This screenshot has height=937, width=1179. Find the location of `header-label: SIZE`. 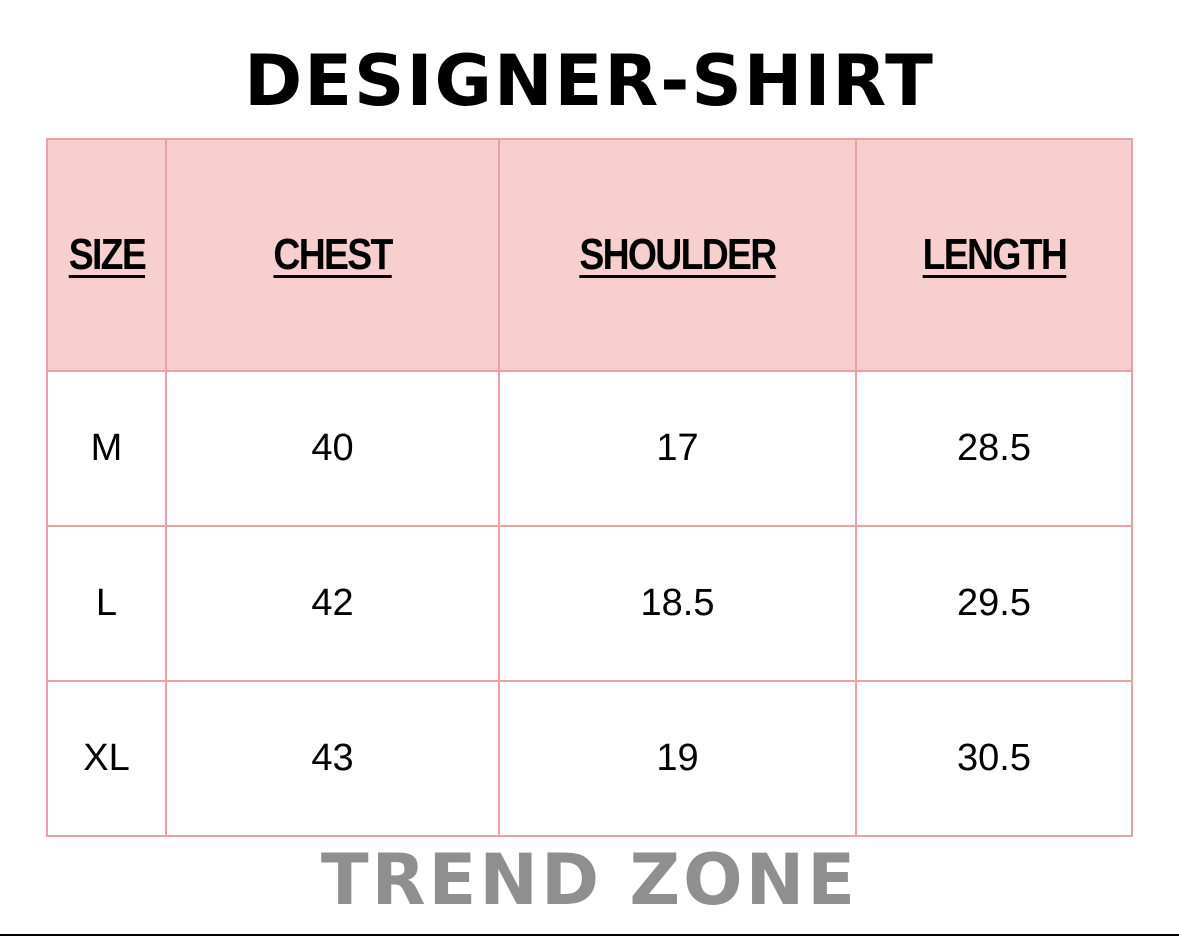

header-label: SIZE is located at coordinates (107, 254).